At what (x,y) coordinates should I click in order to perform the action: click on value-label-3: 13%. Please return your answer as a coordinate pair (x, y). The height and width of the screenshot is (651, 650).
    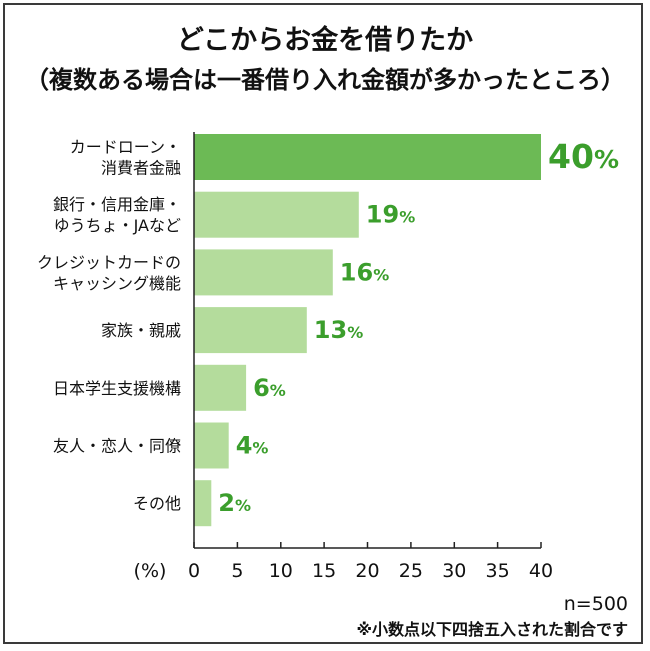
    Looking at the image, I should click on (338, 330).